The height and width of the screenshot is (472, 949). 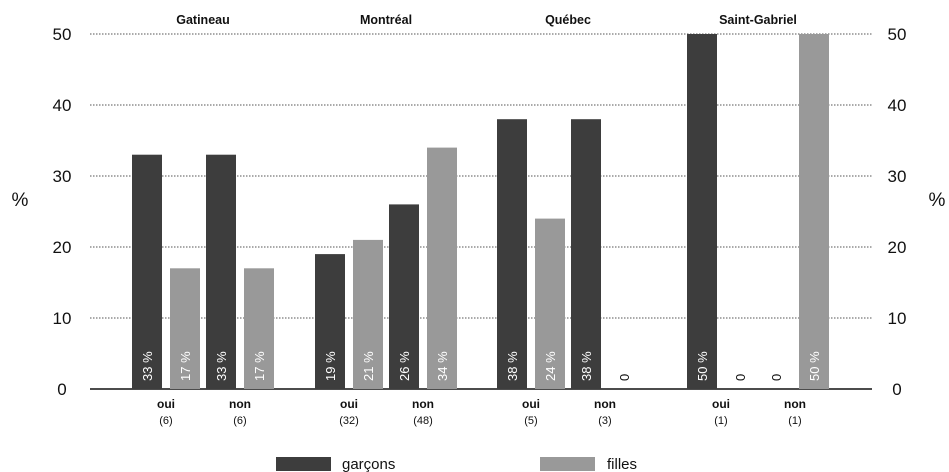 What do you see at coordinates (456, 464) in the screenshot?
I see `legend: garçons filles` at bounding box center [456, 464].